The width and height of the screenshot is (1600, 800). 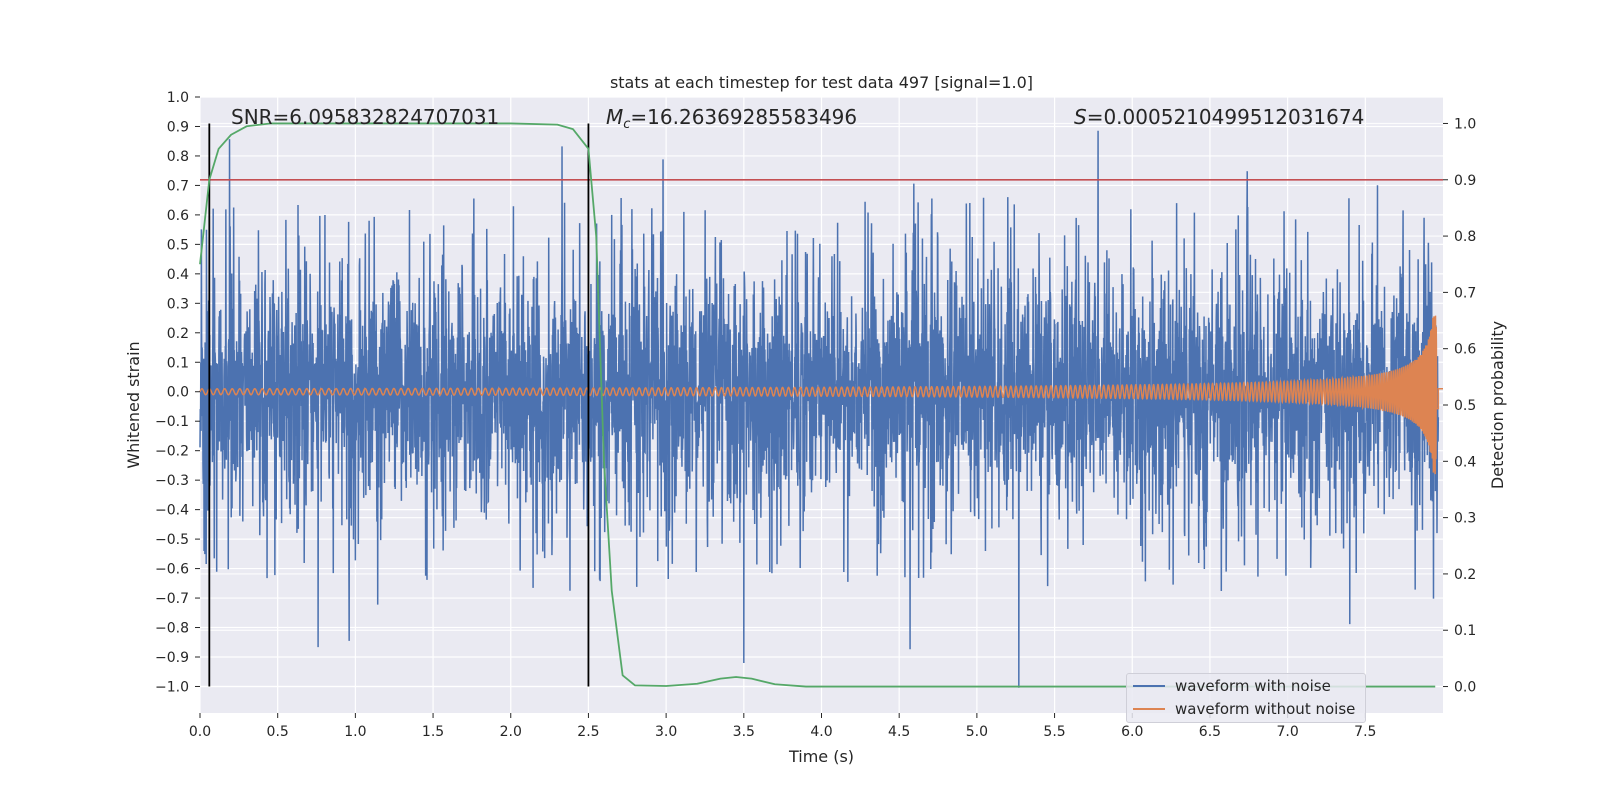 I want to click on legend-label-clean: waveform without noise, so click(x=1265, y=709).